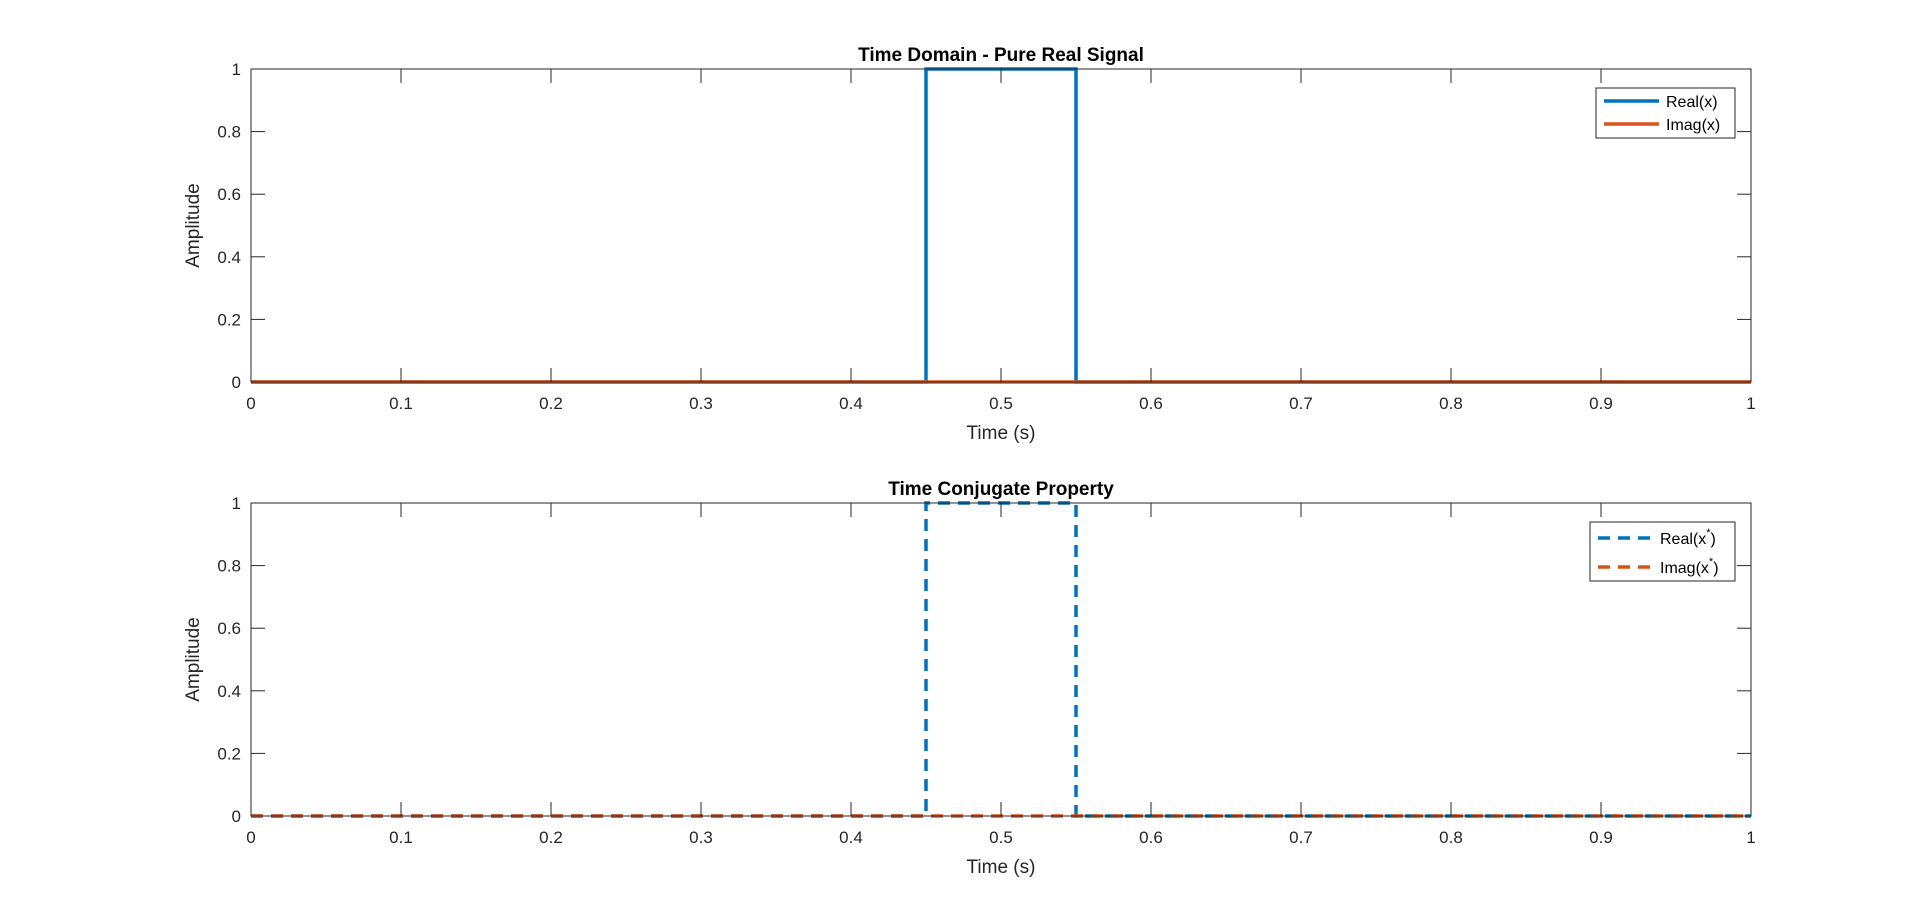 This screenshot has height=916, width=1920. Describe the element at coordinates (1688, 537) in the screenshot. I see `legend-label: Real(x*)` at that location.